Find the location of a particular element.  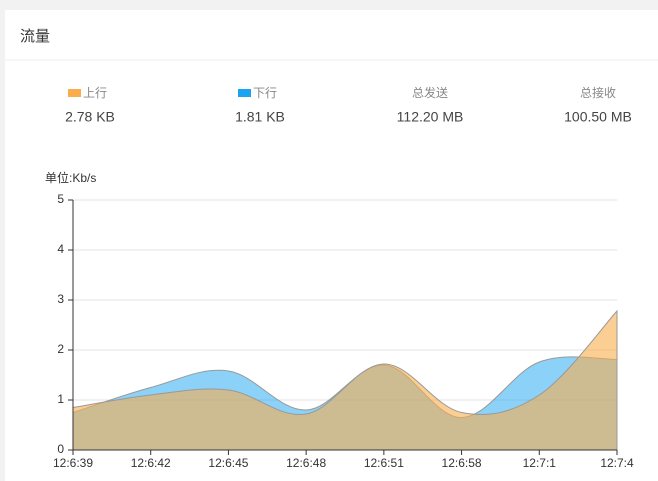

stat-label: 总接收 is located at coordinates (598, 92).